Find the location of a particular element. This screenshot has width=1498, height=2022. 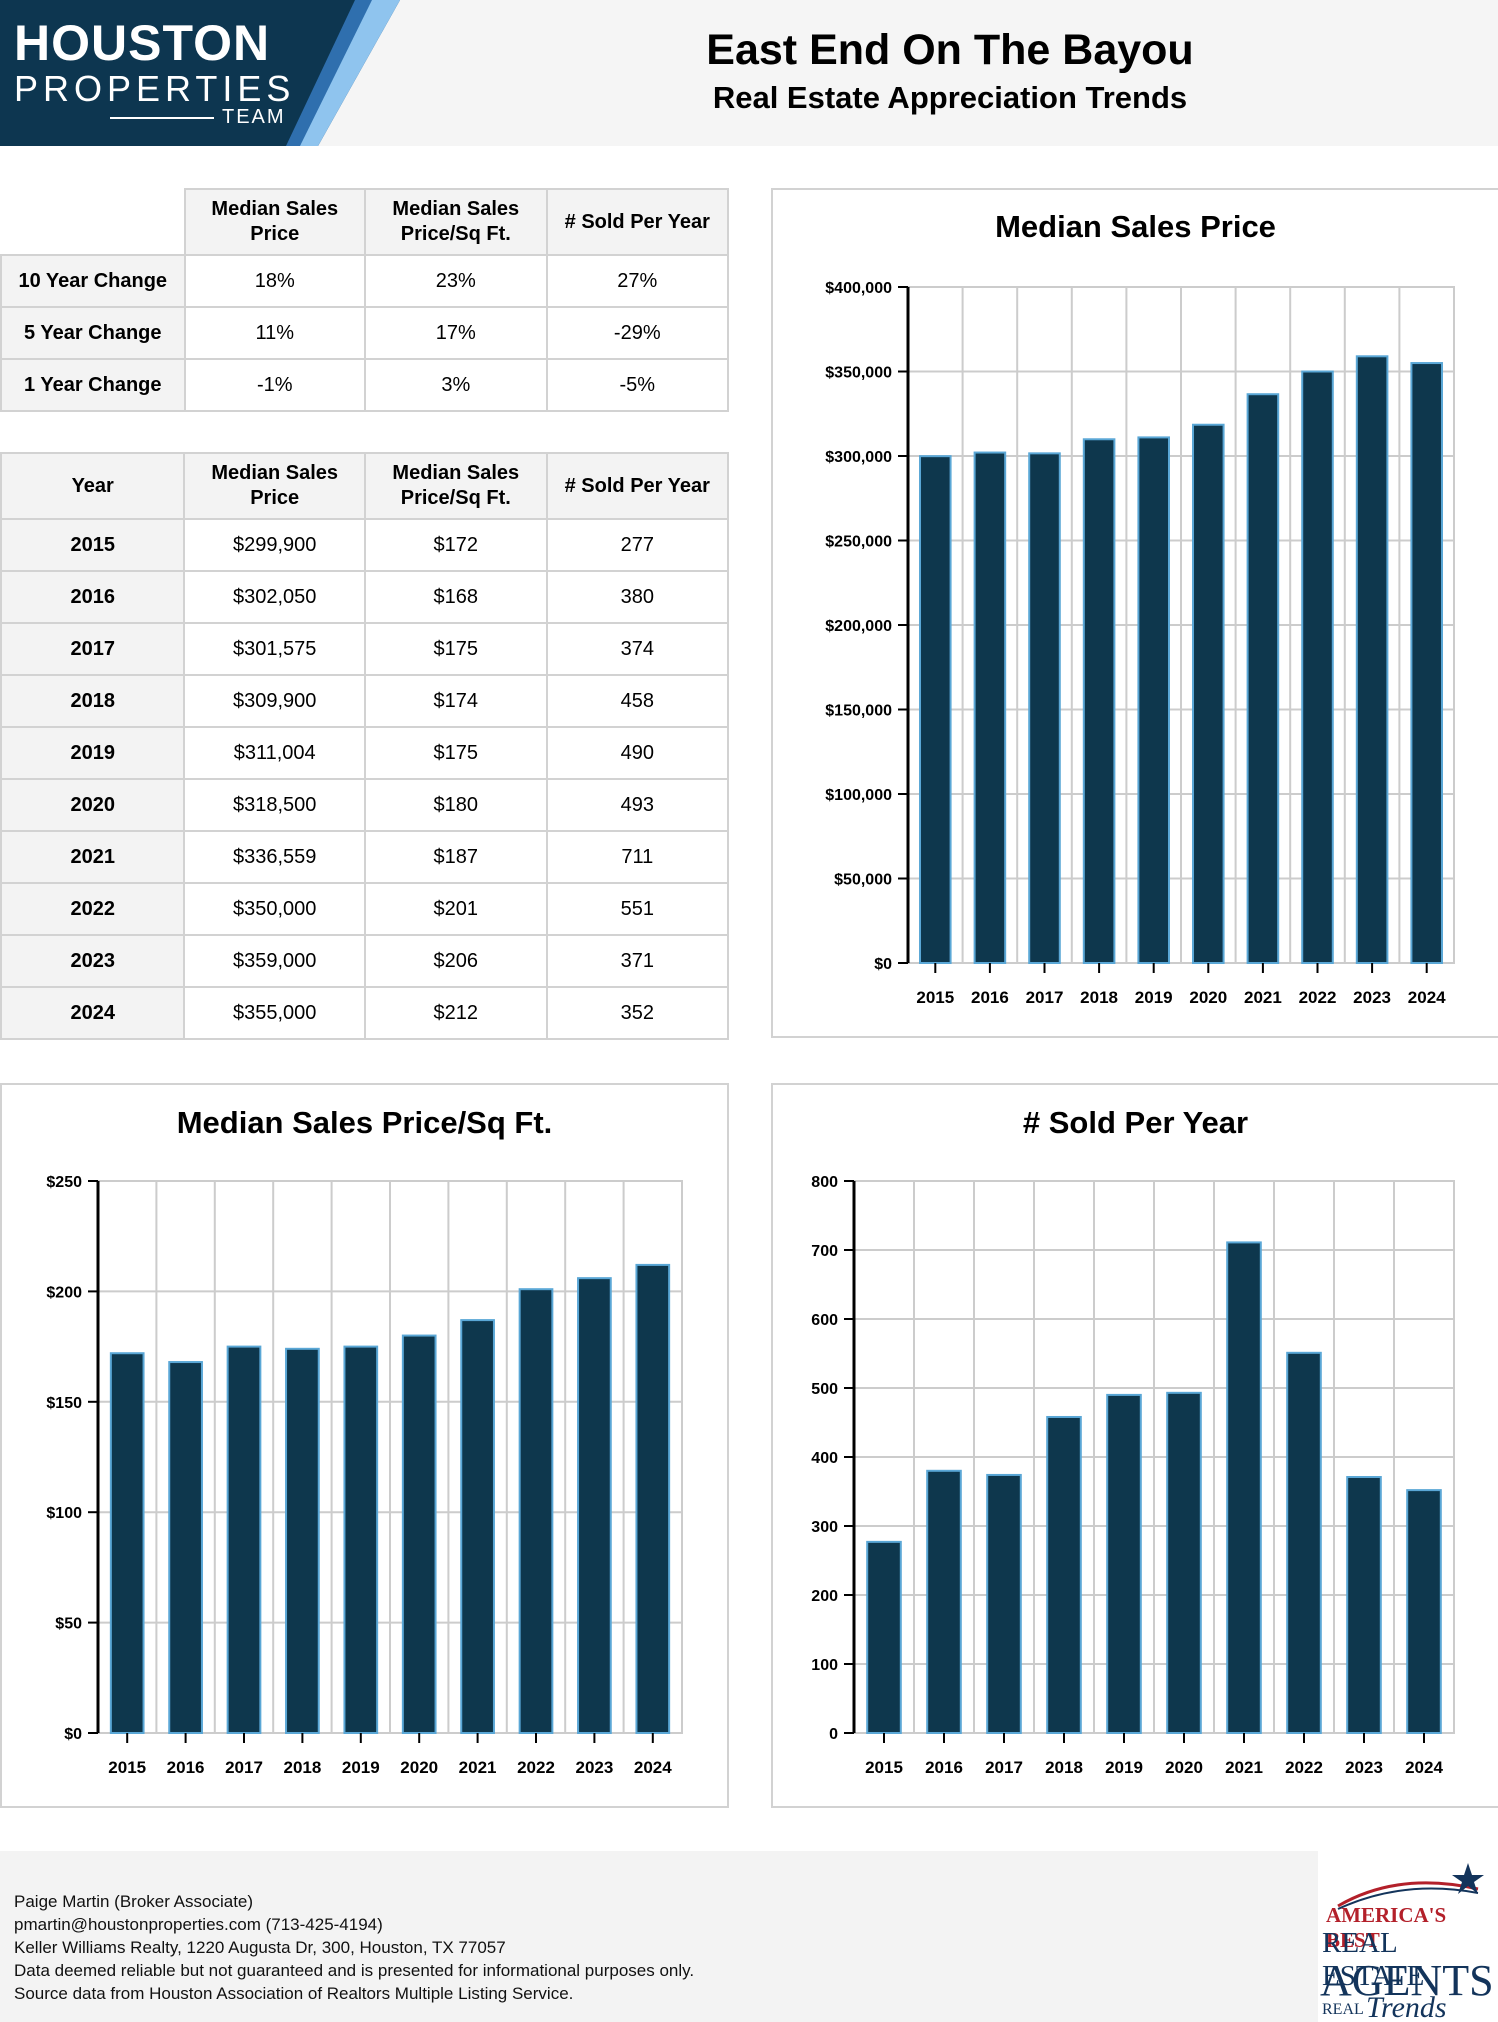

sold-cell: 493 is located at coordinates (637, 805).